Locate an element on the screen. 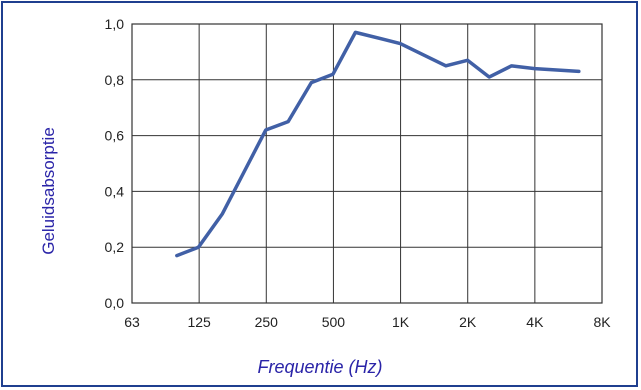 This screenshot has height=390, width=641. x-tick-label: 63 is located at coordinates (132, 322).